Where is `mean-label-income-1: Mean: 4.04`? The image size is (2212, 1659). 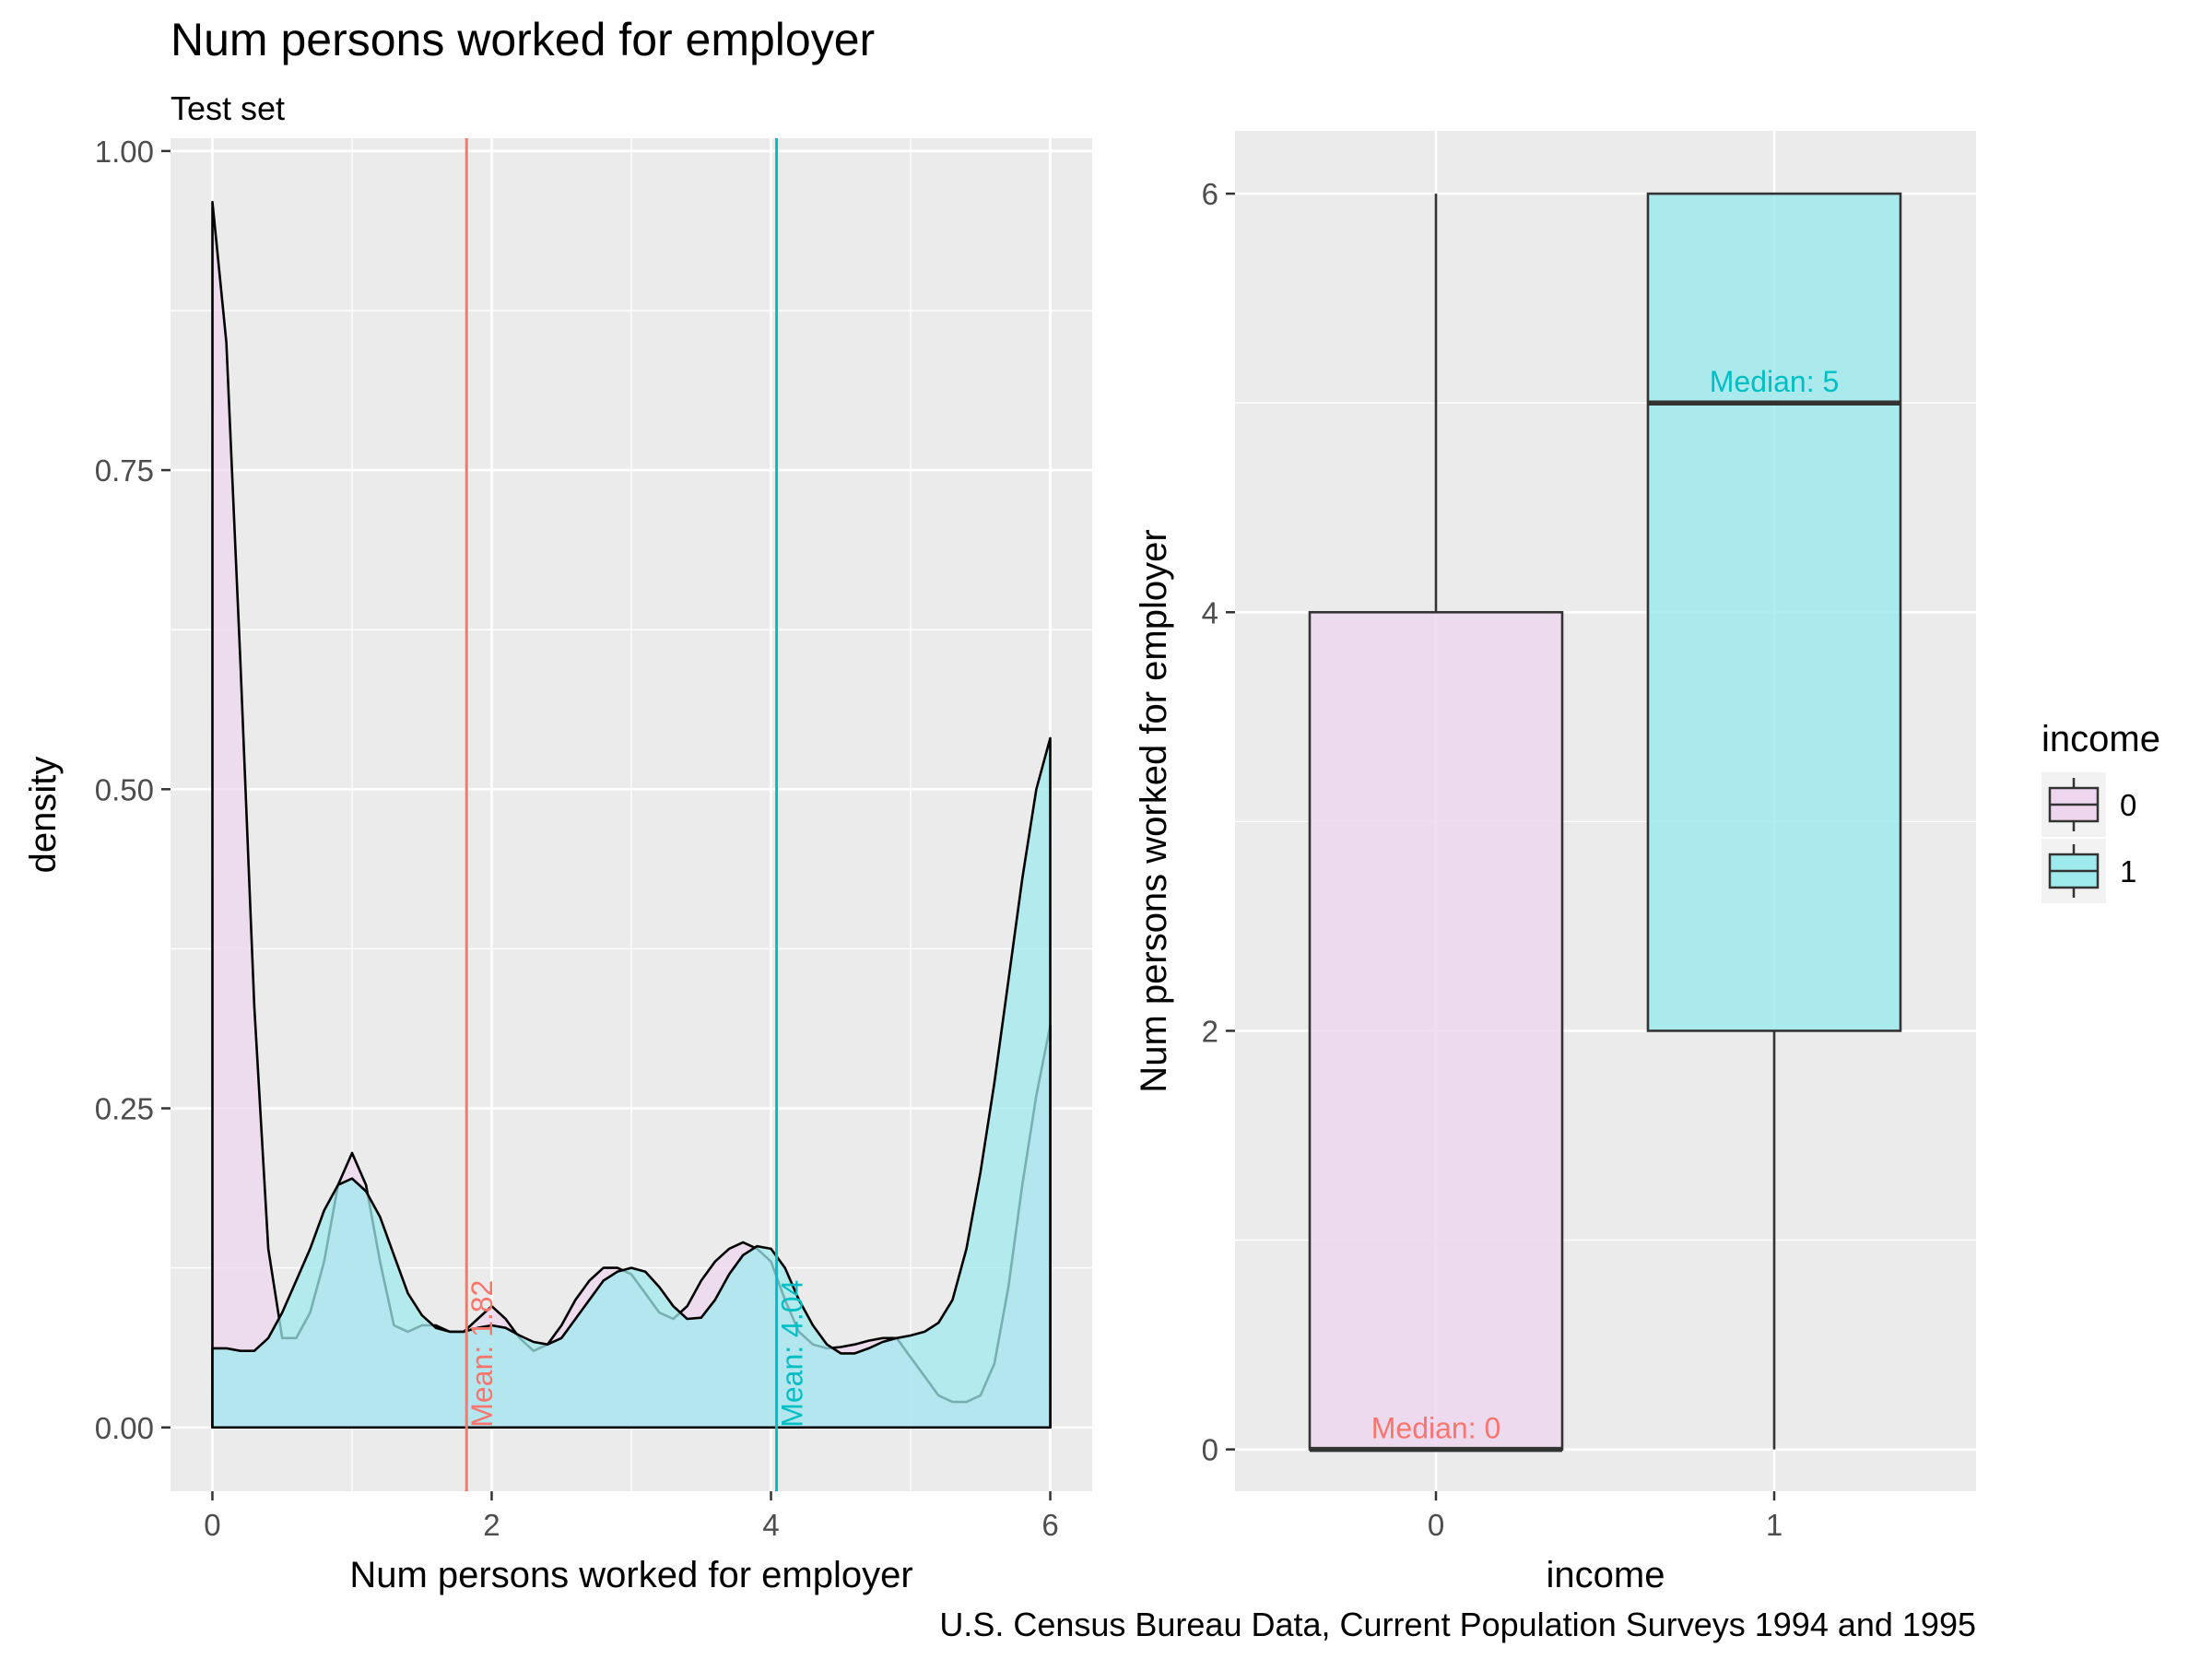 mean-label-income-1: Mean: 4.04 is located at coordinates (792, 1354).